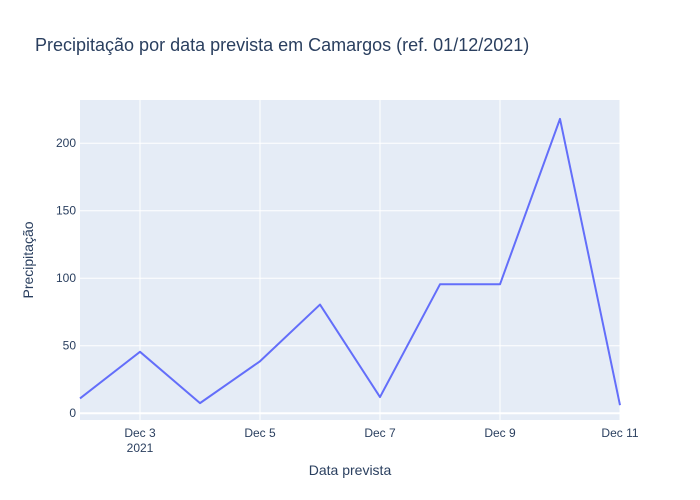 The image size is (700, 500). Describe the element at coordinates (500, 433) in the screenshot. I see `x-tick-label: Dec 9` at that location.